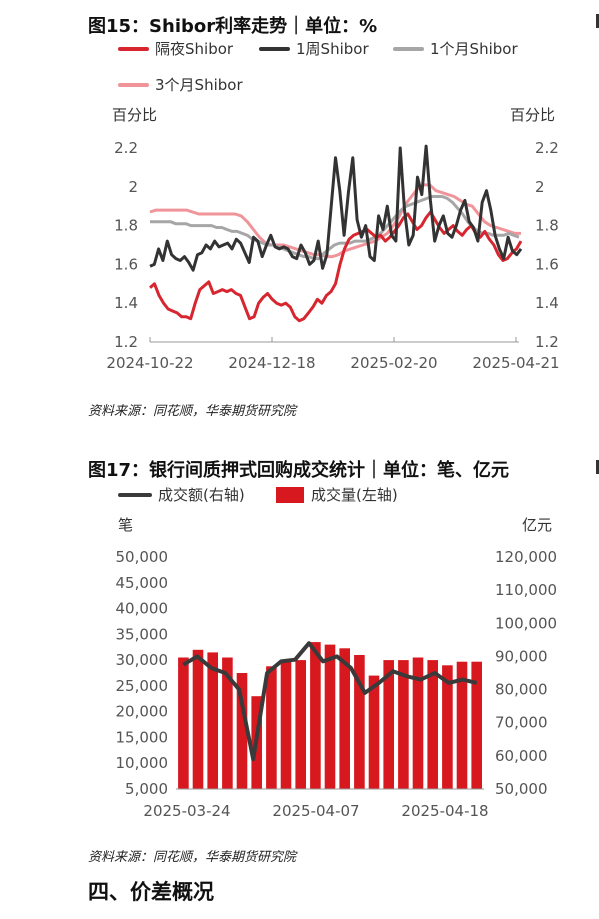  Describe the element at coordinates (149, 363) in the screenshot. I see `x-tick-label: 2024-10-22` at that location.